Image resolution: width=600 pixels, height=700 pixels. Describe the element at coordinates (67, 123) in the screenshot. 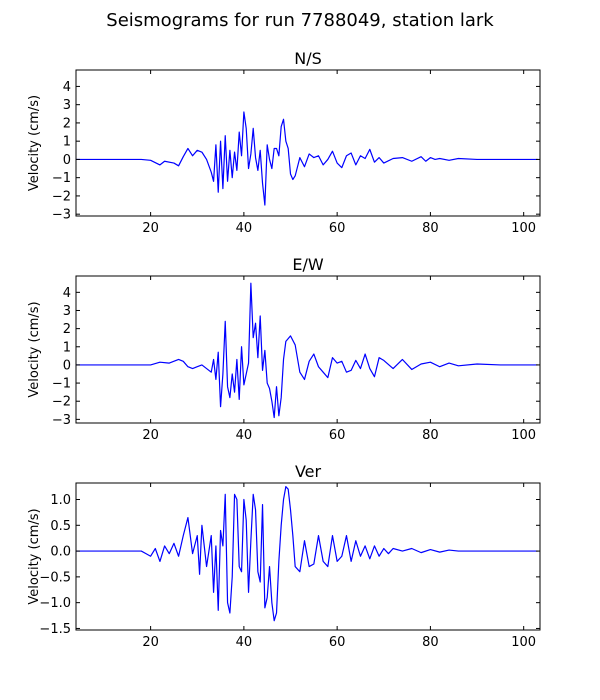

I see `y-tick-label-ns: 2` at that location.